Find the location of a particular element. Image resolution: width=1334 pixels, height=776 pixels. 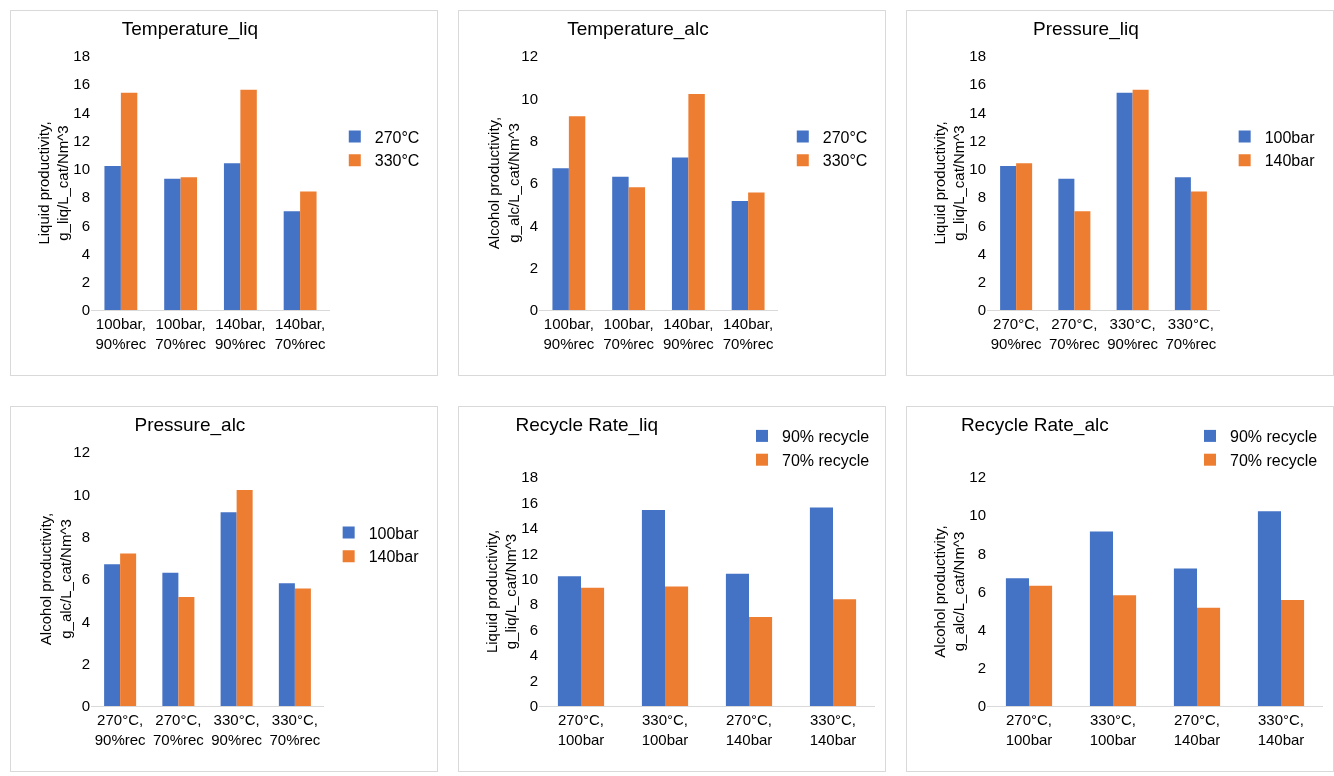

x-tick-label: 270°C, 70%rec is located at coordinates (178, 729).